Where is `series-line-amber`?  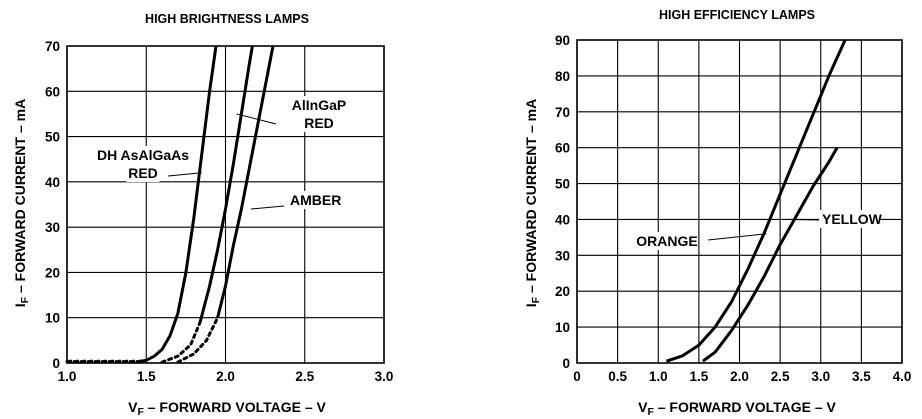 series-line-amber is located at coordinates (245, 182).